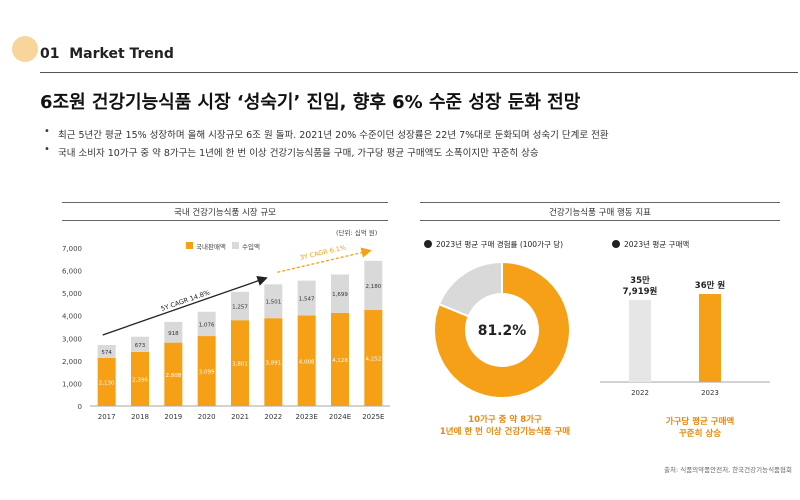 The height and width of the screenshot is (500, 800). What do you see at coordinates (80, 407) in the screenshot?
I see `y-tick-label: 0` at bounding box center [80, 407].